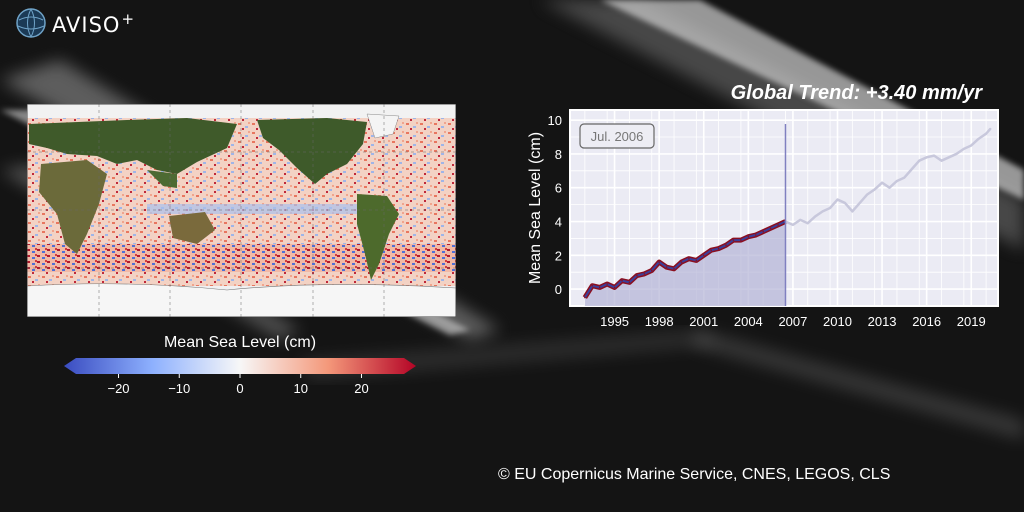 This screenshot has height=512, width=1024. What do you see at coordinates (240, 377) in the screenshot?
I see `colorbar: −20 −10 0 10 20` at bounding box center [240, 377].